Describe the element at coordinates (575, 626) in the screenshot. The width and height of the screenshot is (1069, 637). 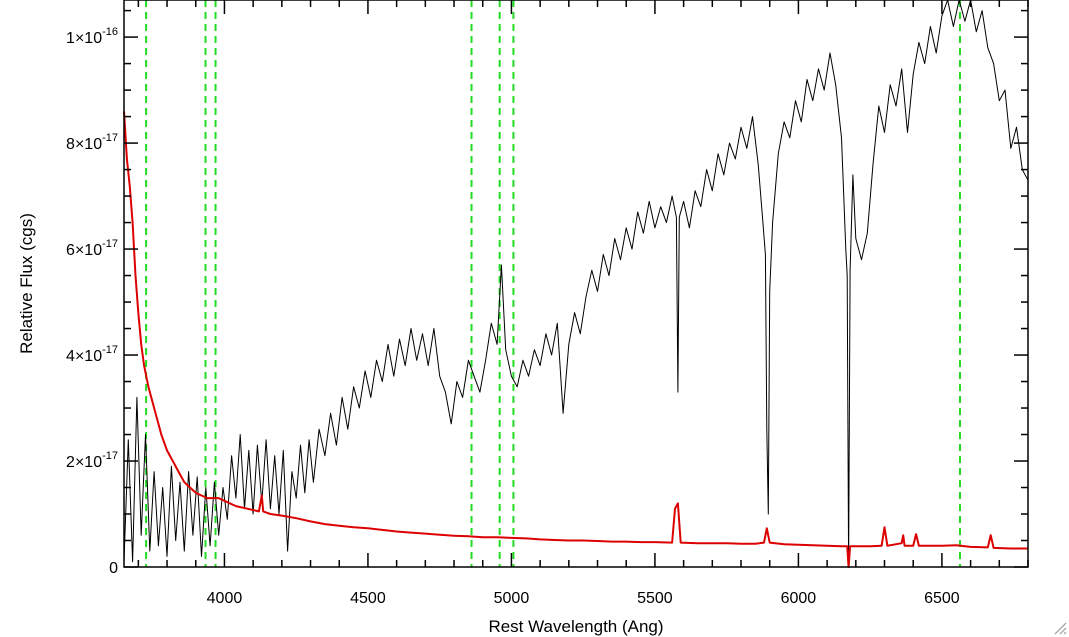
I see `x-axis-title: Rest Wavelength (Ang)` at that location.